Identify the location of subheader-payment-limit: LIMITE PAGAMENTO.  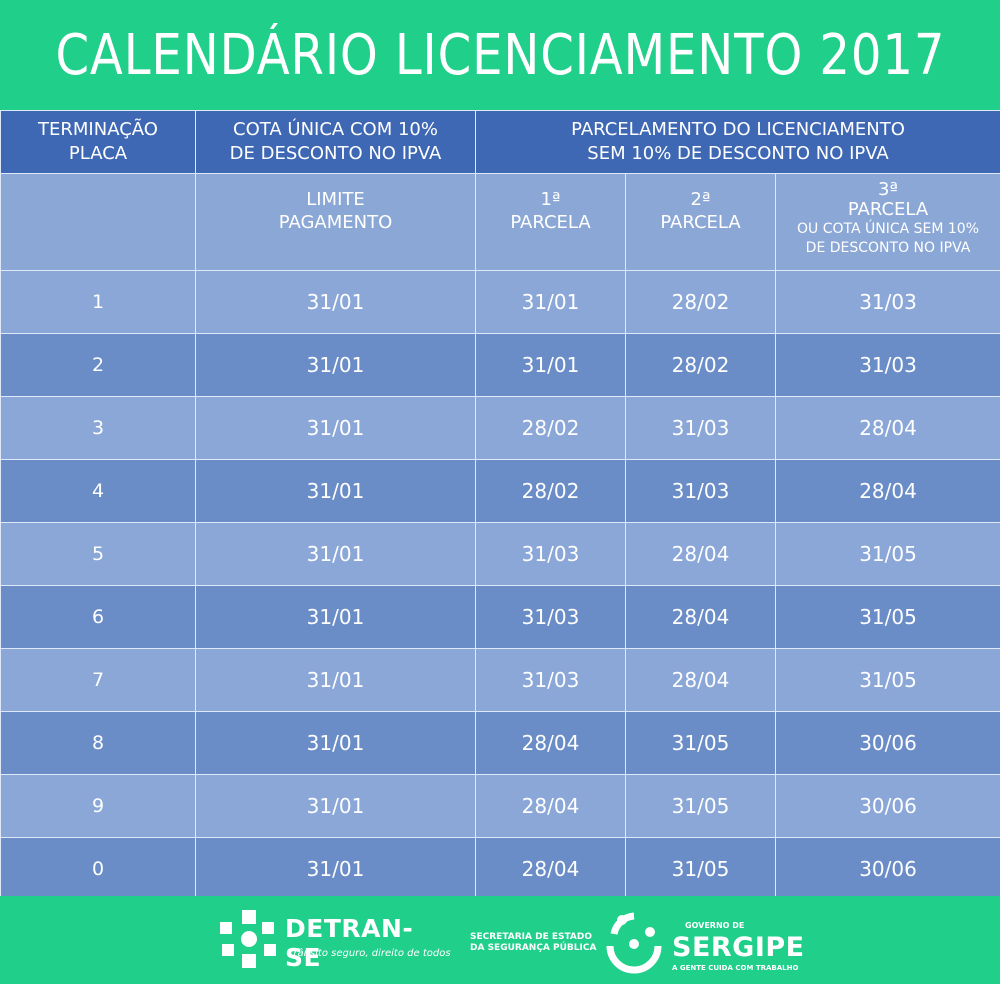
(335, 222).